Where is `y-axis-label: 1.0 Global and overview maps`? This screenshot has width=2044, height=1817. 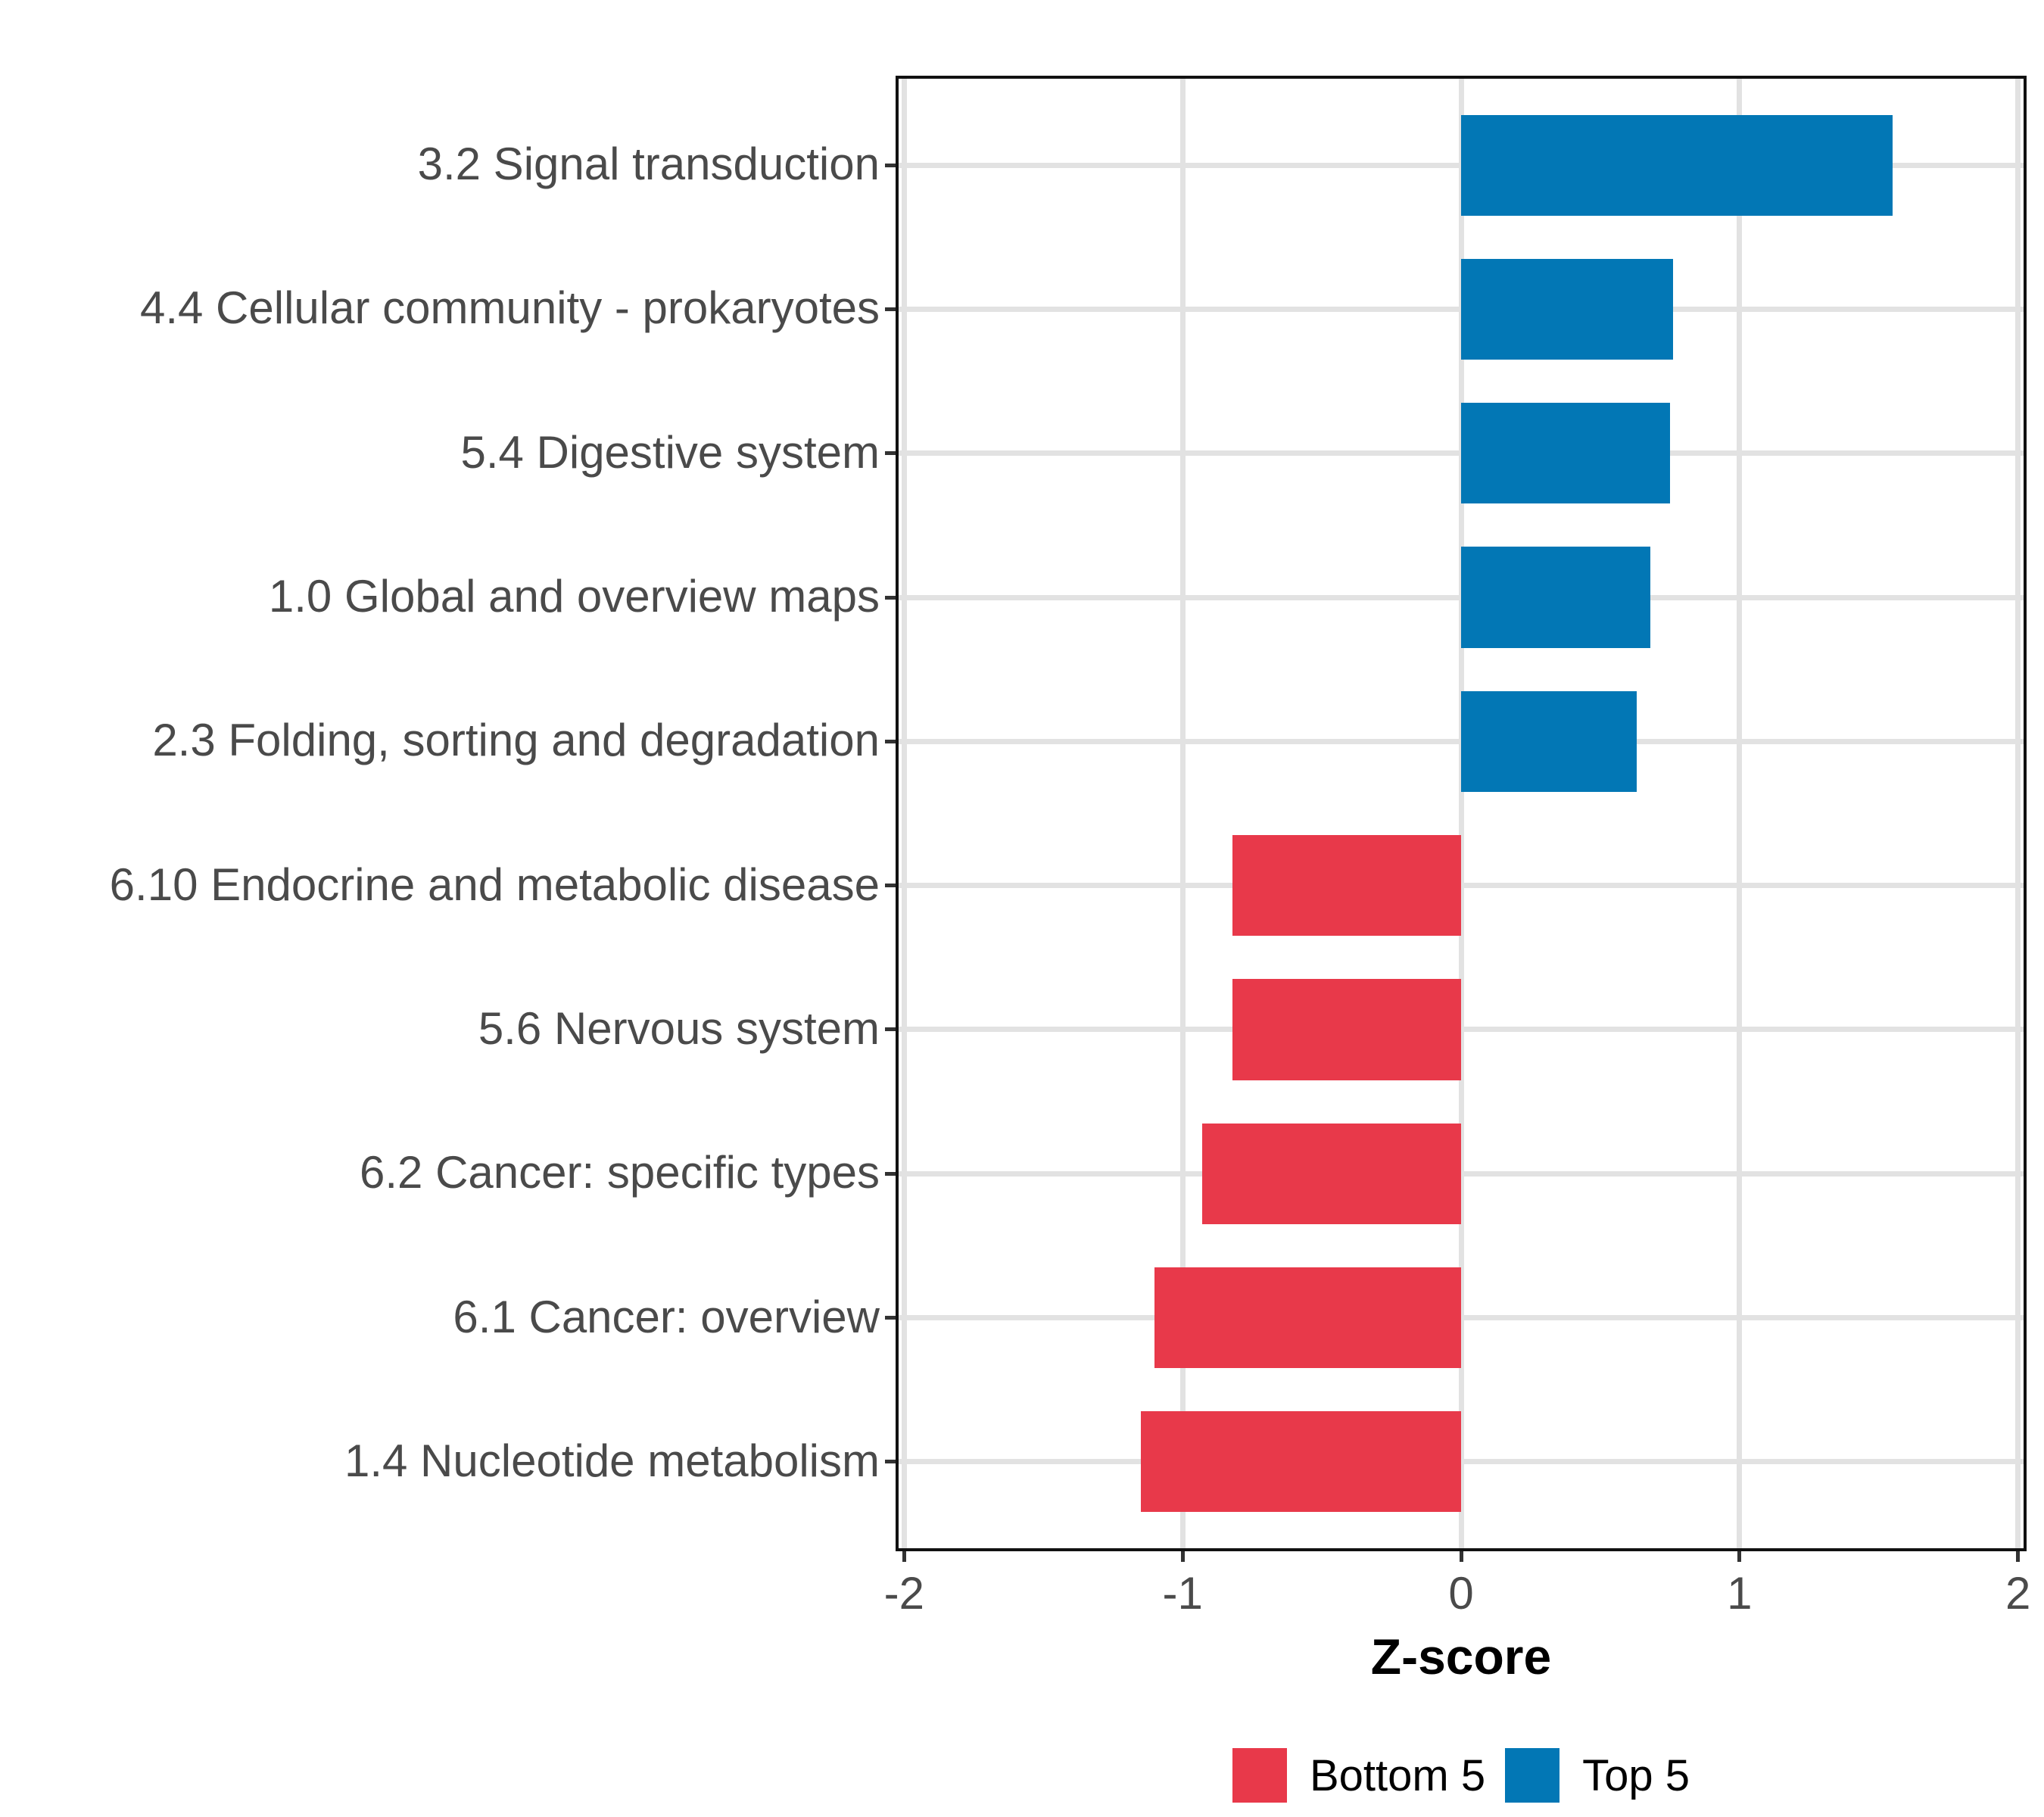
y-axis-label: 1.0 Global and overview maps is located at coordinates (574, 596).